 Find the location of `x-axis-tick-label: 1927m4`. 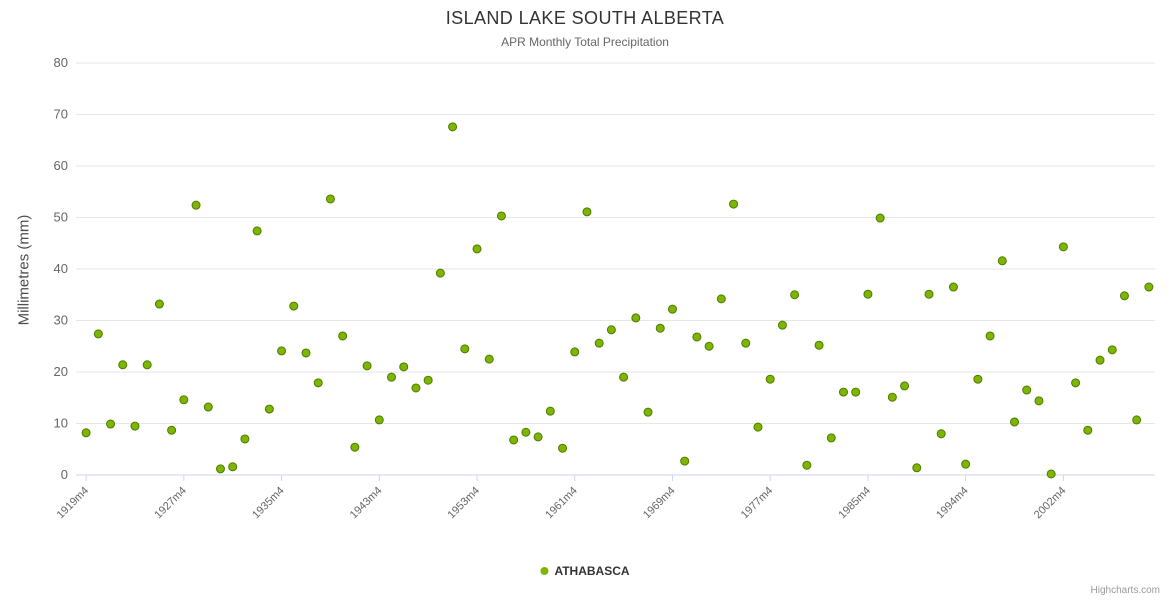

x-axis-tick-label: 1927m4 is located at coordinates (170, 503).